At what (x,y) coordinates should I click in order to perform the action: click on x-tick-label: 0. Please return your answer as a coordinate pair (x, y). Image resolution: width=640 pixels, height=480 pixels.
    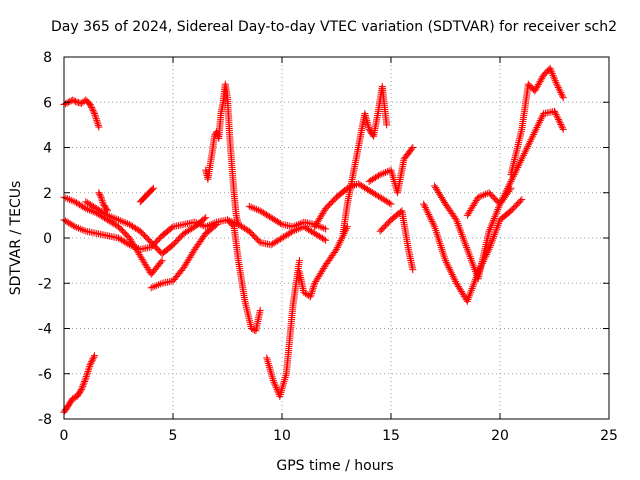
    Looking at the image, I should click on (64, 436).